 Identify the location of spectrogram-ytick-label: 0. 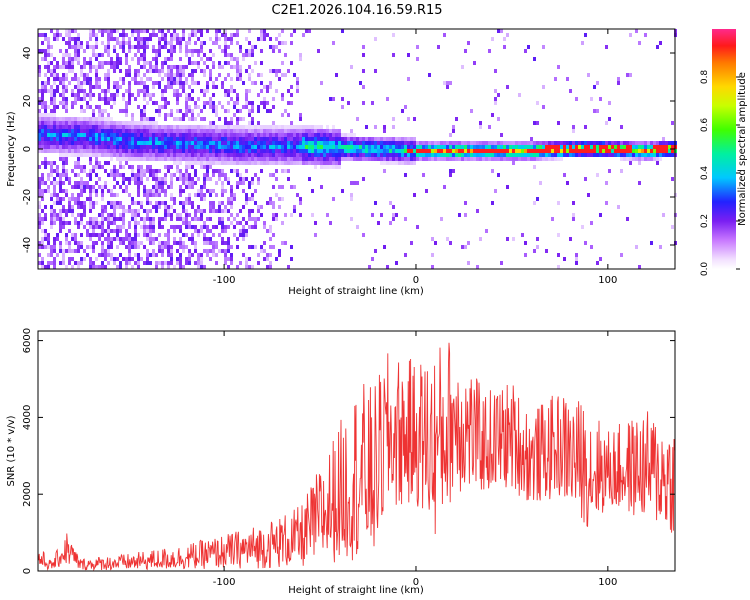
(27, 149).